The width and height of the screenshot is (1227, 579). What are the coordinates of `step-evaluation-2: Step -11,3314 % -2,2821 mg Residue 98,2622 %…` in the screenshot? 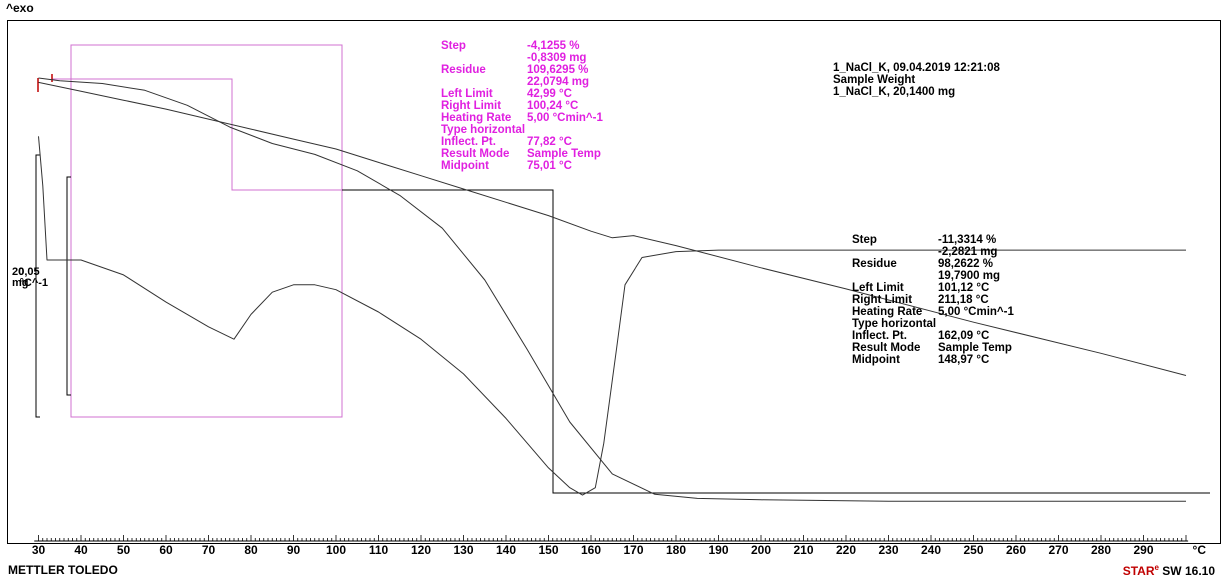 It's located at (933, 300).